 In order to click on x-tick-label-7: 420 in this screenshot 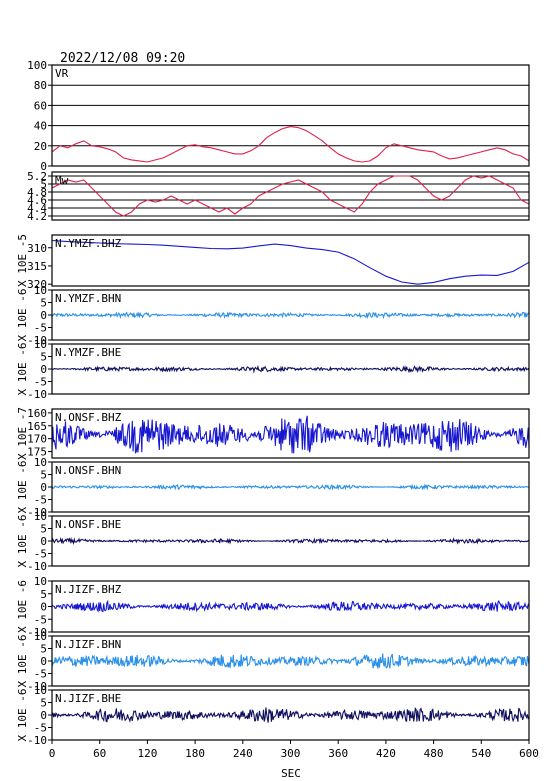, I will do `click(386, 753)`.